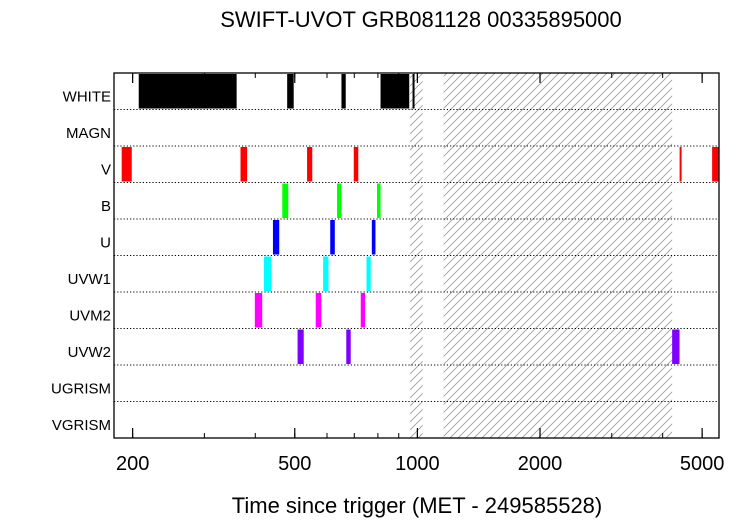  Describe the element at coordinates (89, 352) in the screenshot. I see `row-label-uvw2: UVW2` at that location.